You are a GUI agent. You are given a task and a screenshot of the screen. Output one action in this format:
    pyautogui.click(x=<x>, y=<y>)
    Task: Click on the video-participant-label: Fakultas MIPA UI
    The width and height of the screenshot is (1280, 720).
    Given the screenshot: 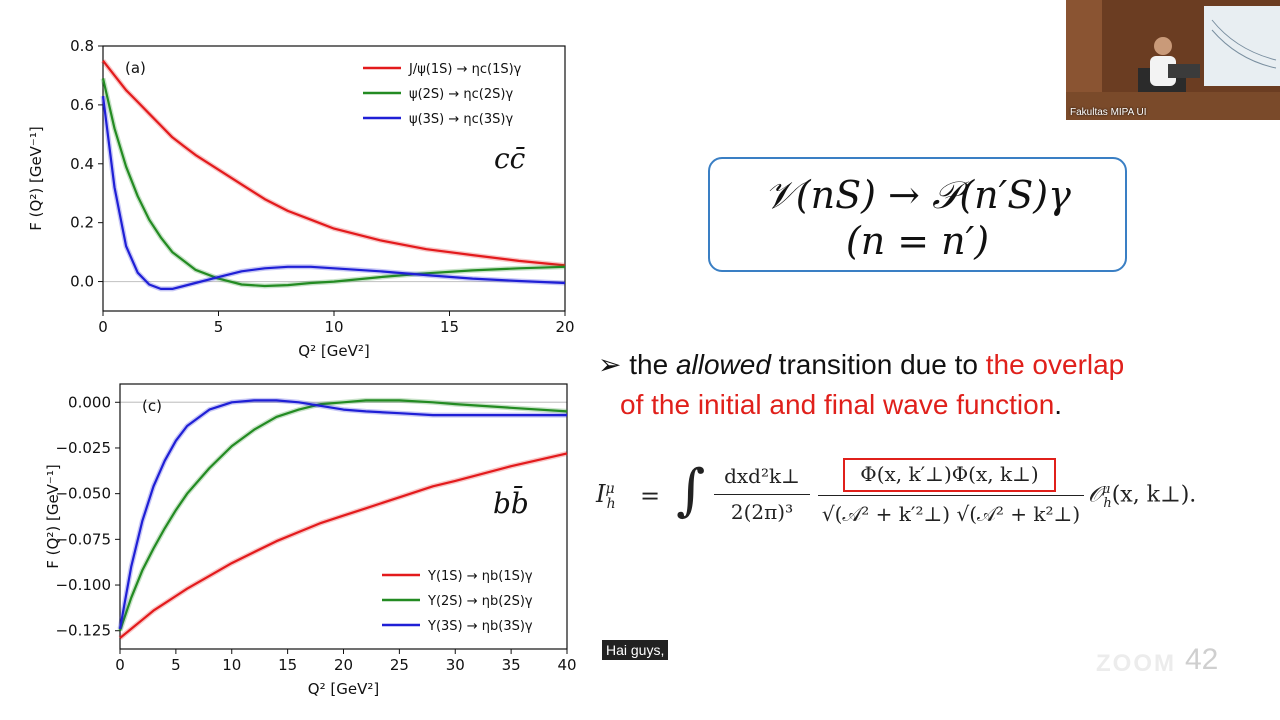 What is the action you would take?
    pyautogui.click(x=1108, y=112)
    